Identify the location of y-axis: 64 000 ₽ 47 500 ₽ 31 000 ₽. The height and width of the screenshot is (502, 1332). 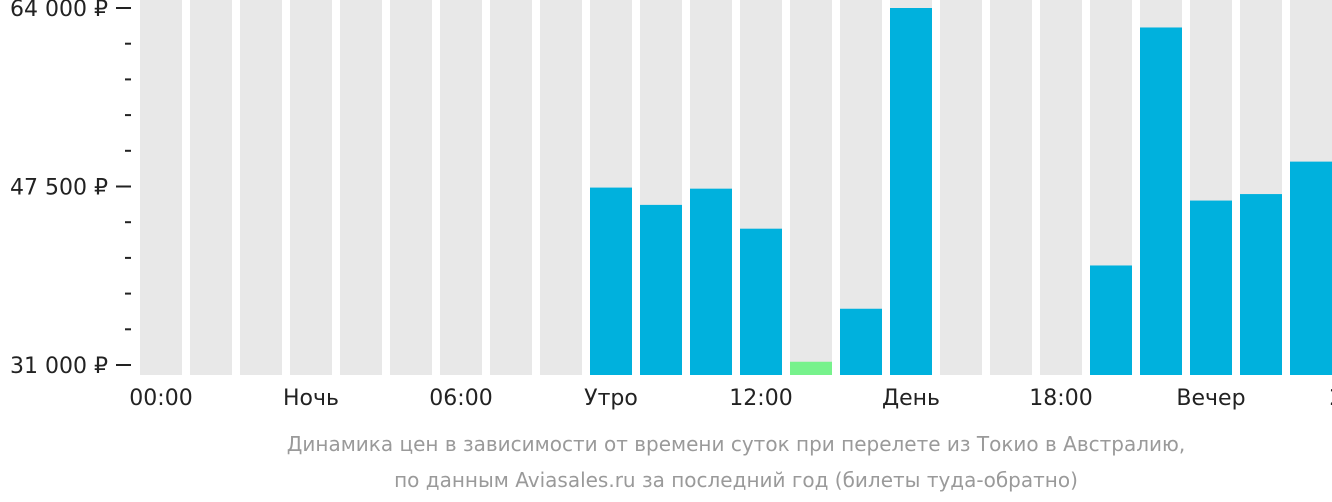
(70, 189).